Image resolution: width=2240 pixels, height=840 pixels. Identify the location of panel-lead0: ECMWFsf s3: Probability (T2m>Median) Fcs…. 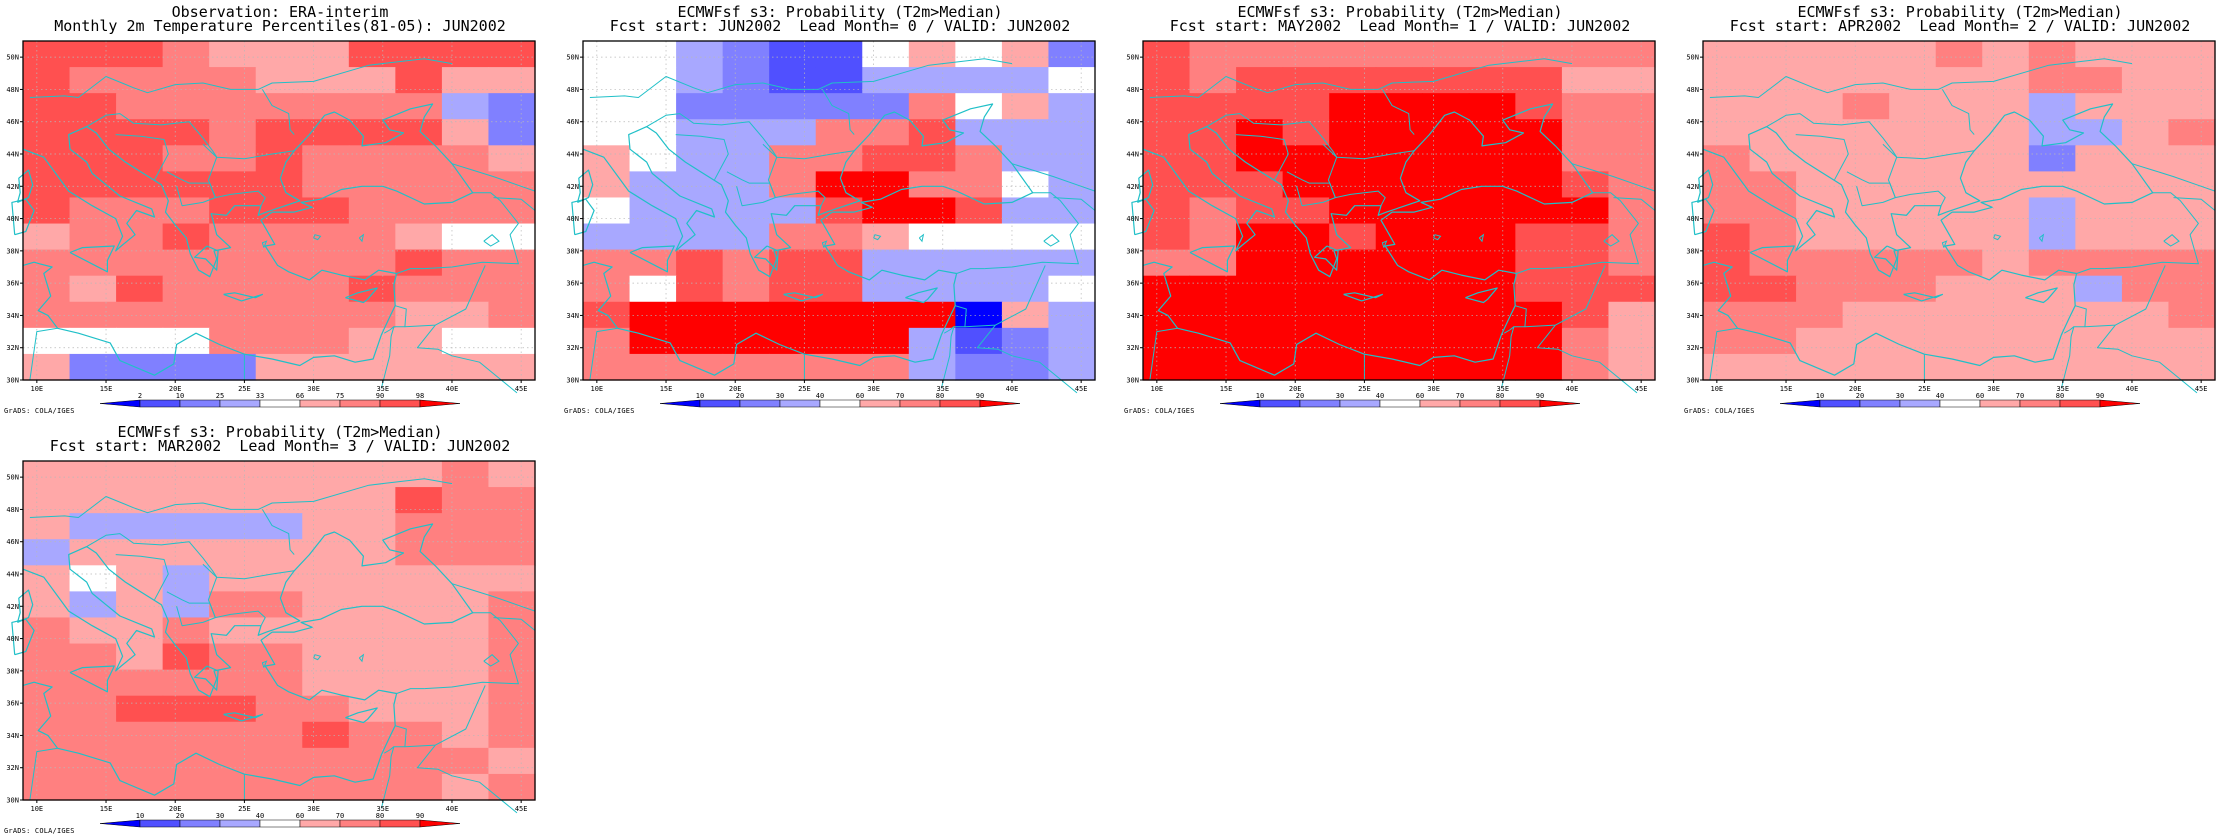
(840, 210).